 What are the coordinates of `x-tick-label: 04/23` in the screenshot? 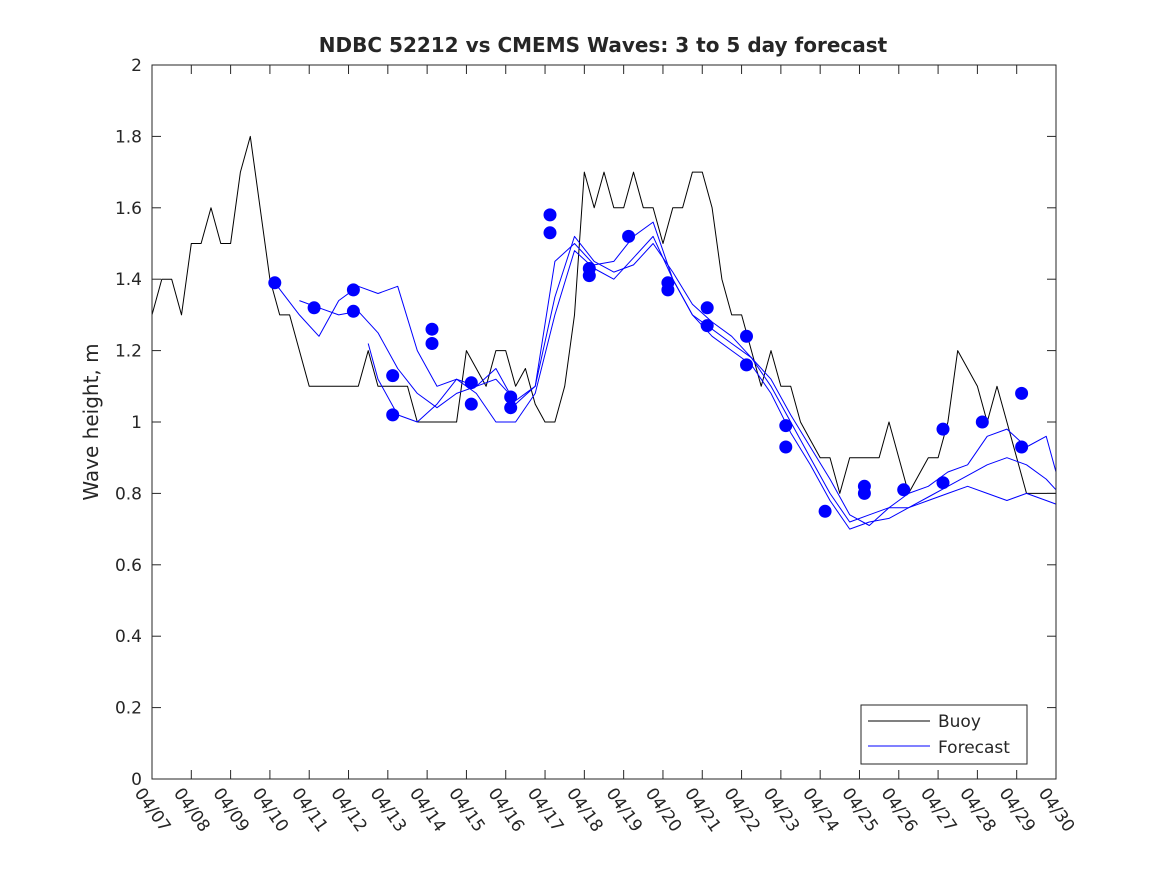 It's located at (781, 810).